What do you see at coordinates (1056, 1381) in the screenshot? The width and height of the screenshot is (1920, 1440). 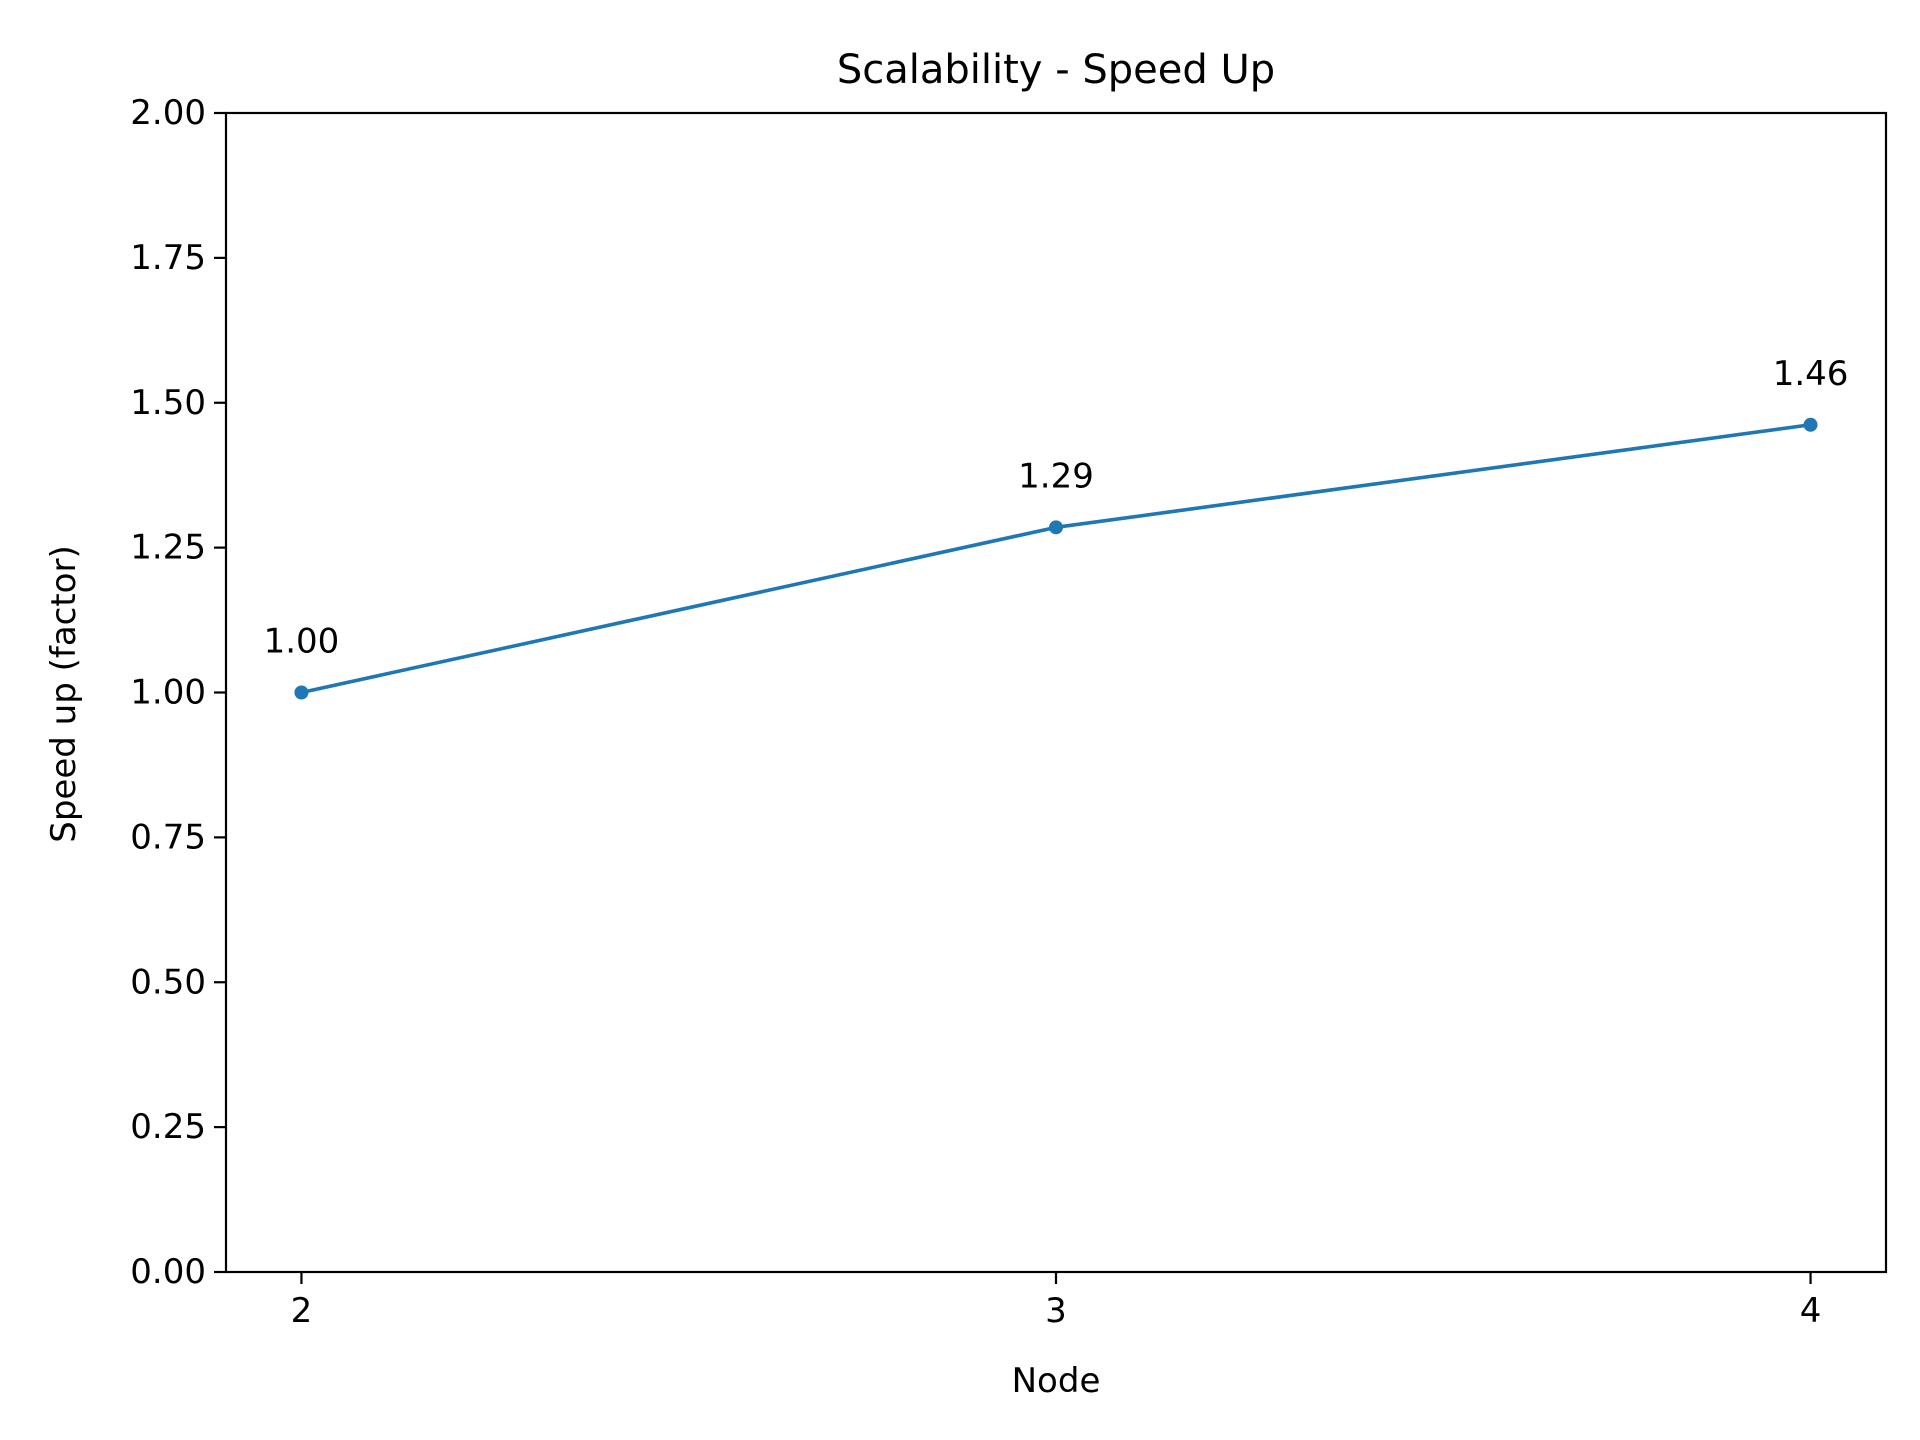 I see `x-axis-label: Node` at bounding box center [1056, 1381].